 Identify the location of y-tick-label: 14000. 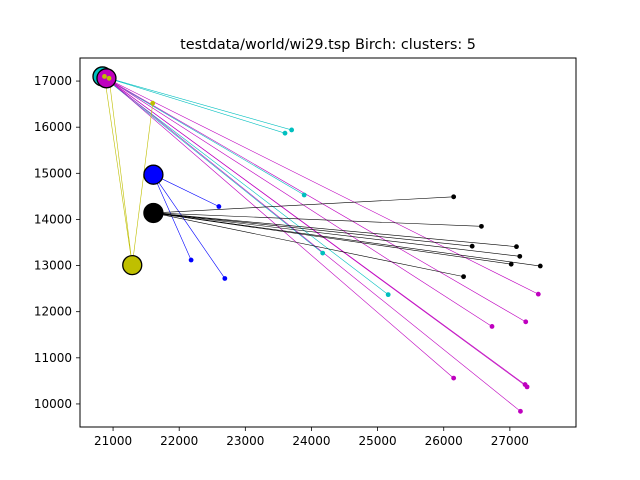
(53, 219).